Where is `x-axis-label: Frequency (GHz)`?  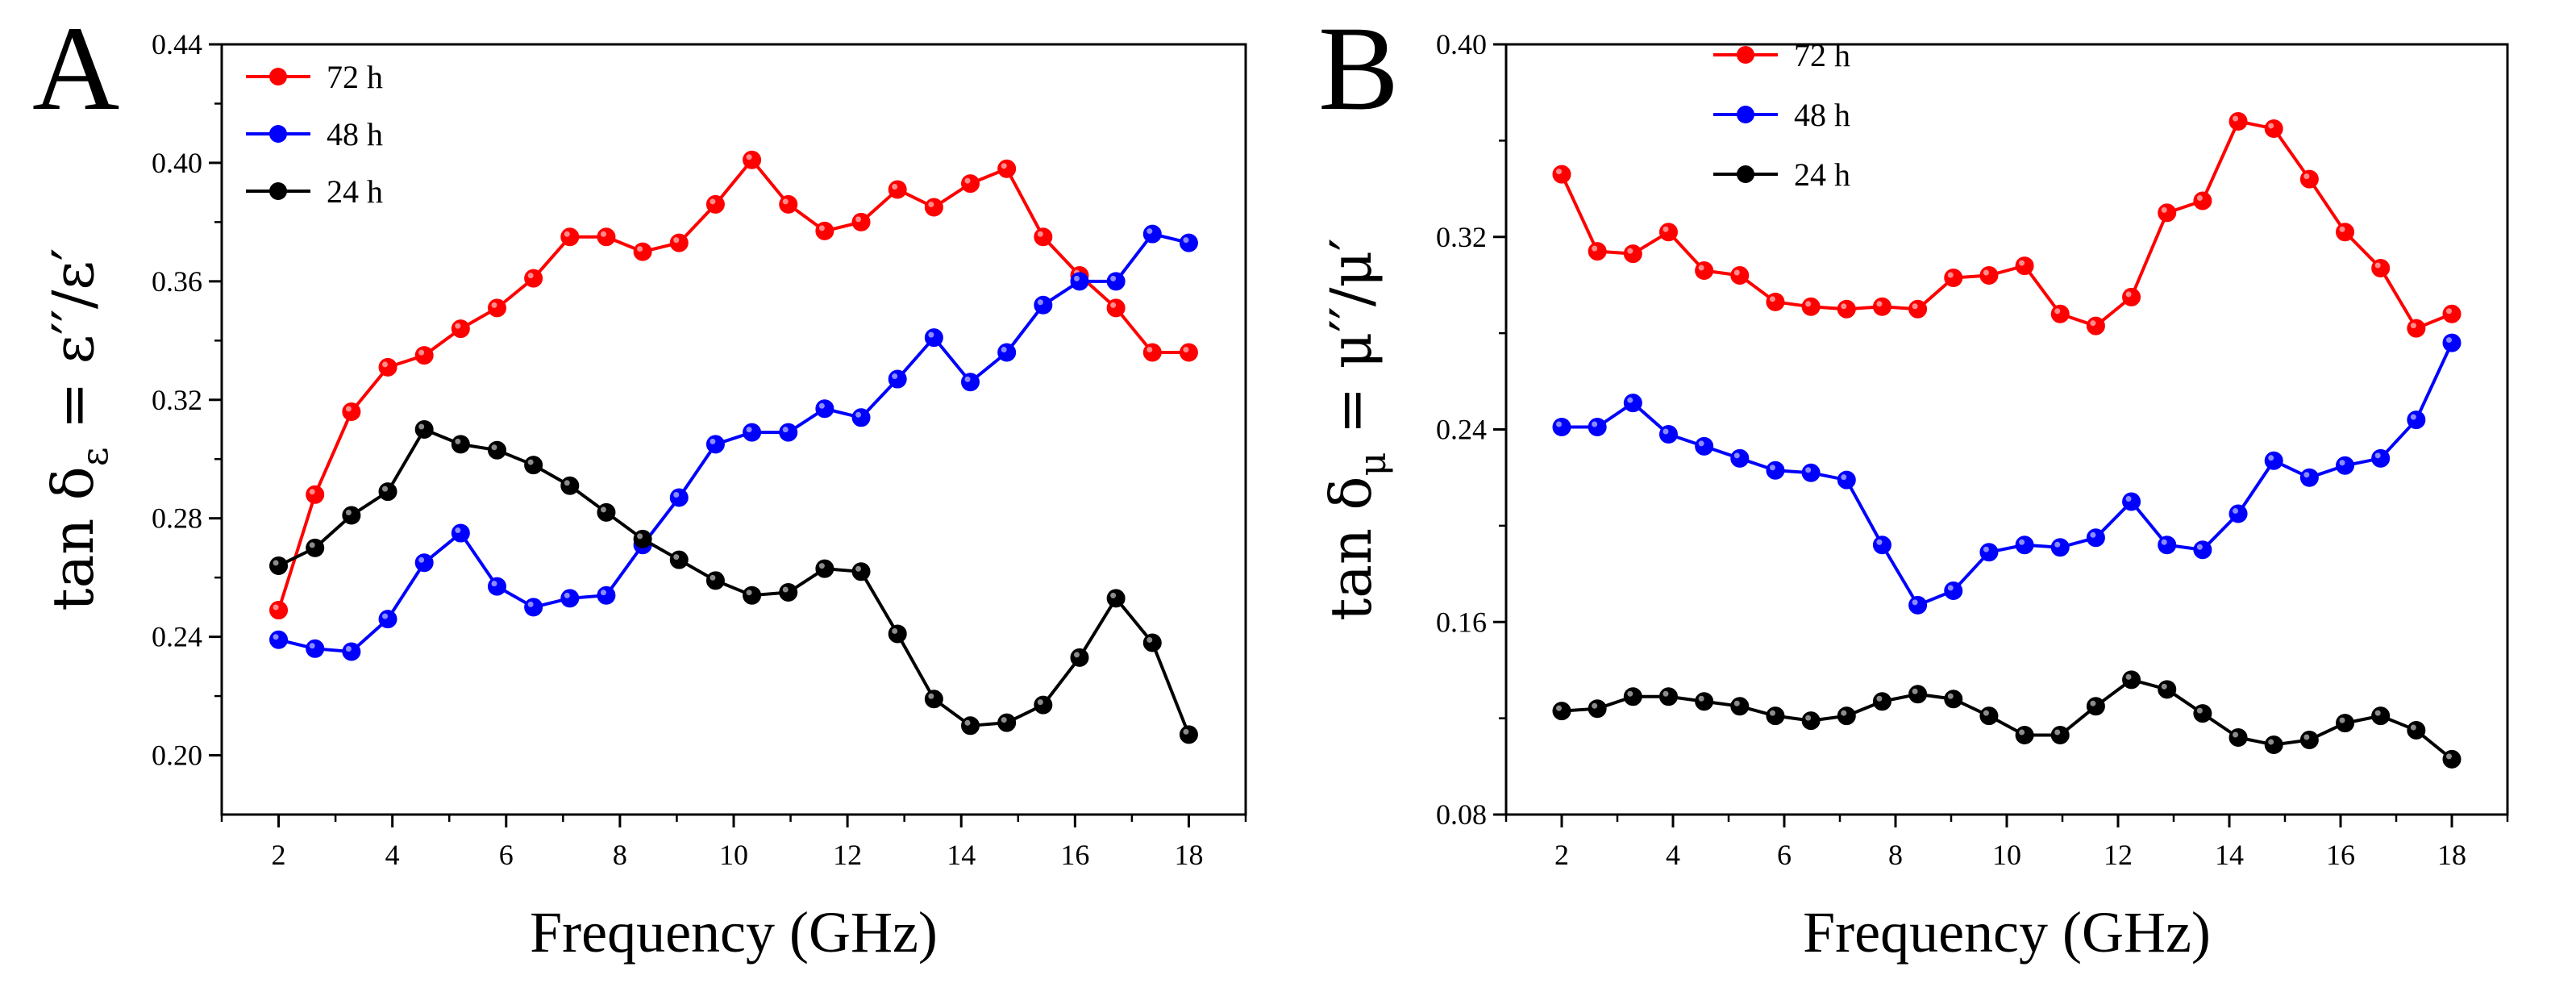 x-axis-label: Frequency (GHz) is located at coordinates (2007, 933).